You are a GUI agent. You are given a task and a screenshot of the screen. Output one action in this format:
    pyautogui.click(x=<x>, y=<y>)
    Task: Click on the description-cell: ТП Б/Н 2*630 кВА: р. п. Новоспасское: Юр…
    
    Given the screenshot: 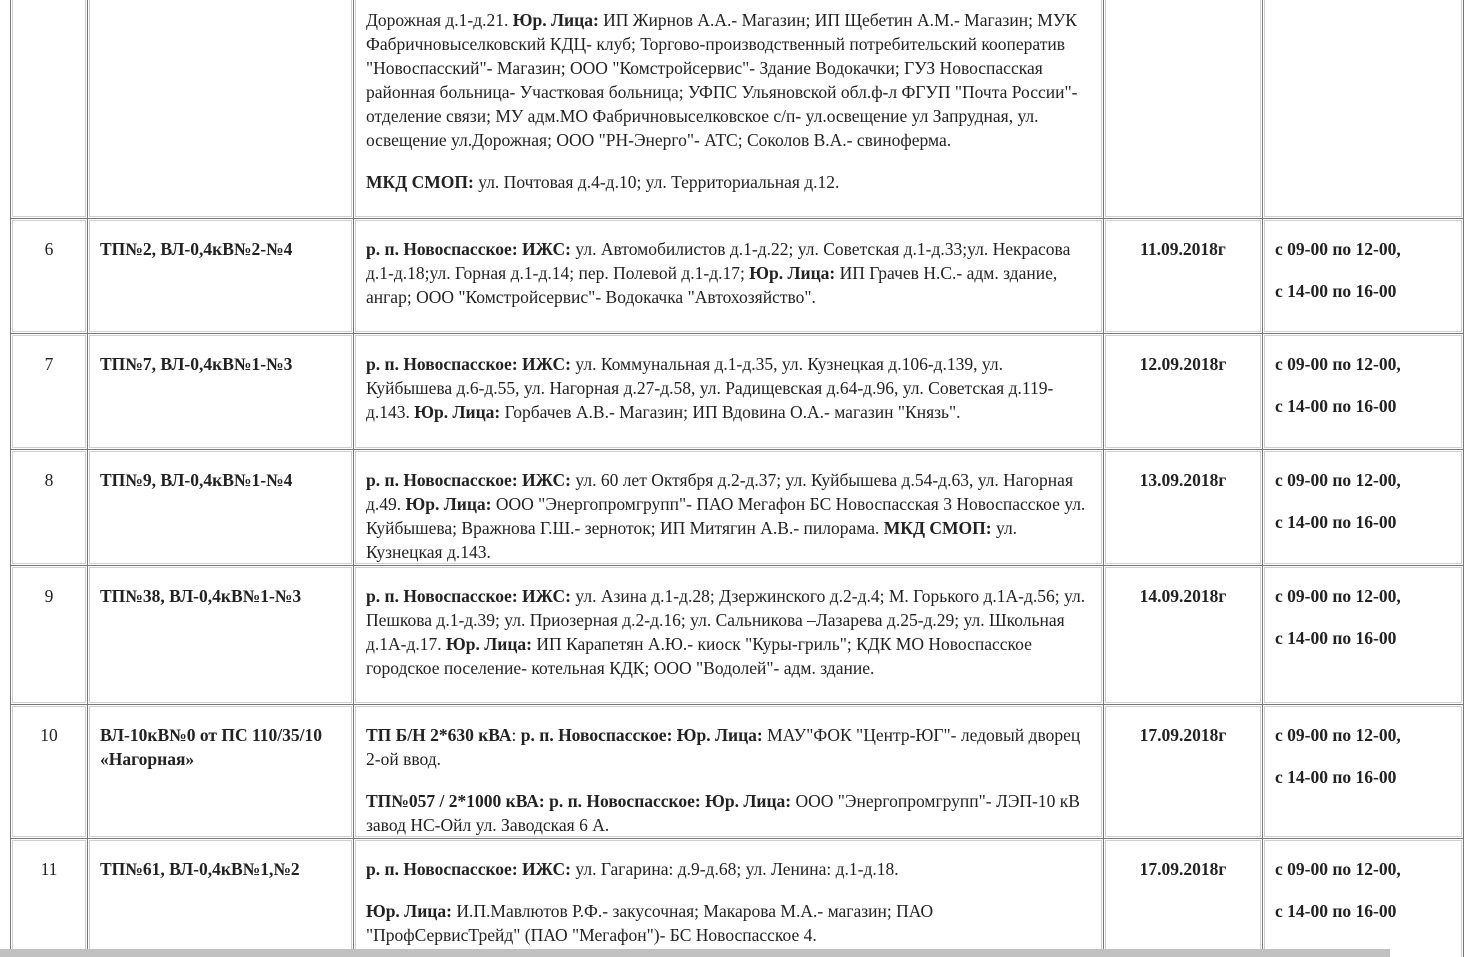 What is the action you would take?
    pyautogui.click(x=728, y=771)
    